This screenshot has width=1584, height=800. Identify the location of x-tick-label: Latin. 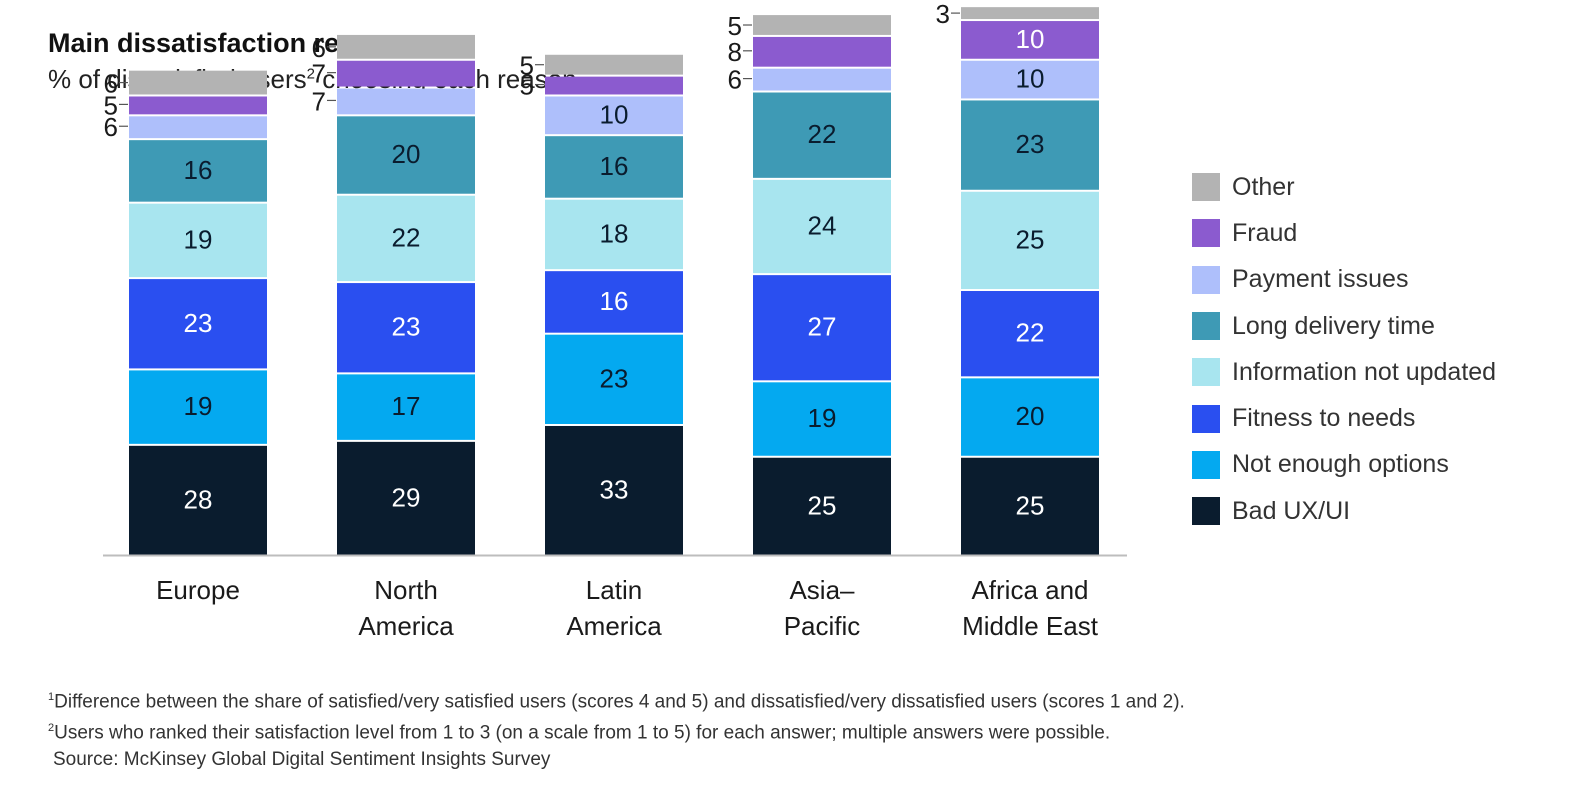
(614, 590).